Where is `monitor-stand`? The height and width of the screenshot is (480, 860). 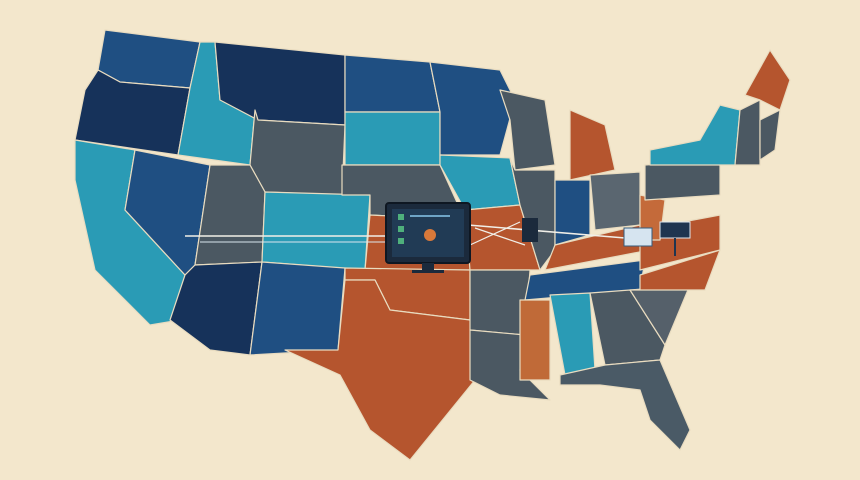 monitor-stand is located at coordinates (428, 267).